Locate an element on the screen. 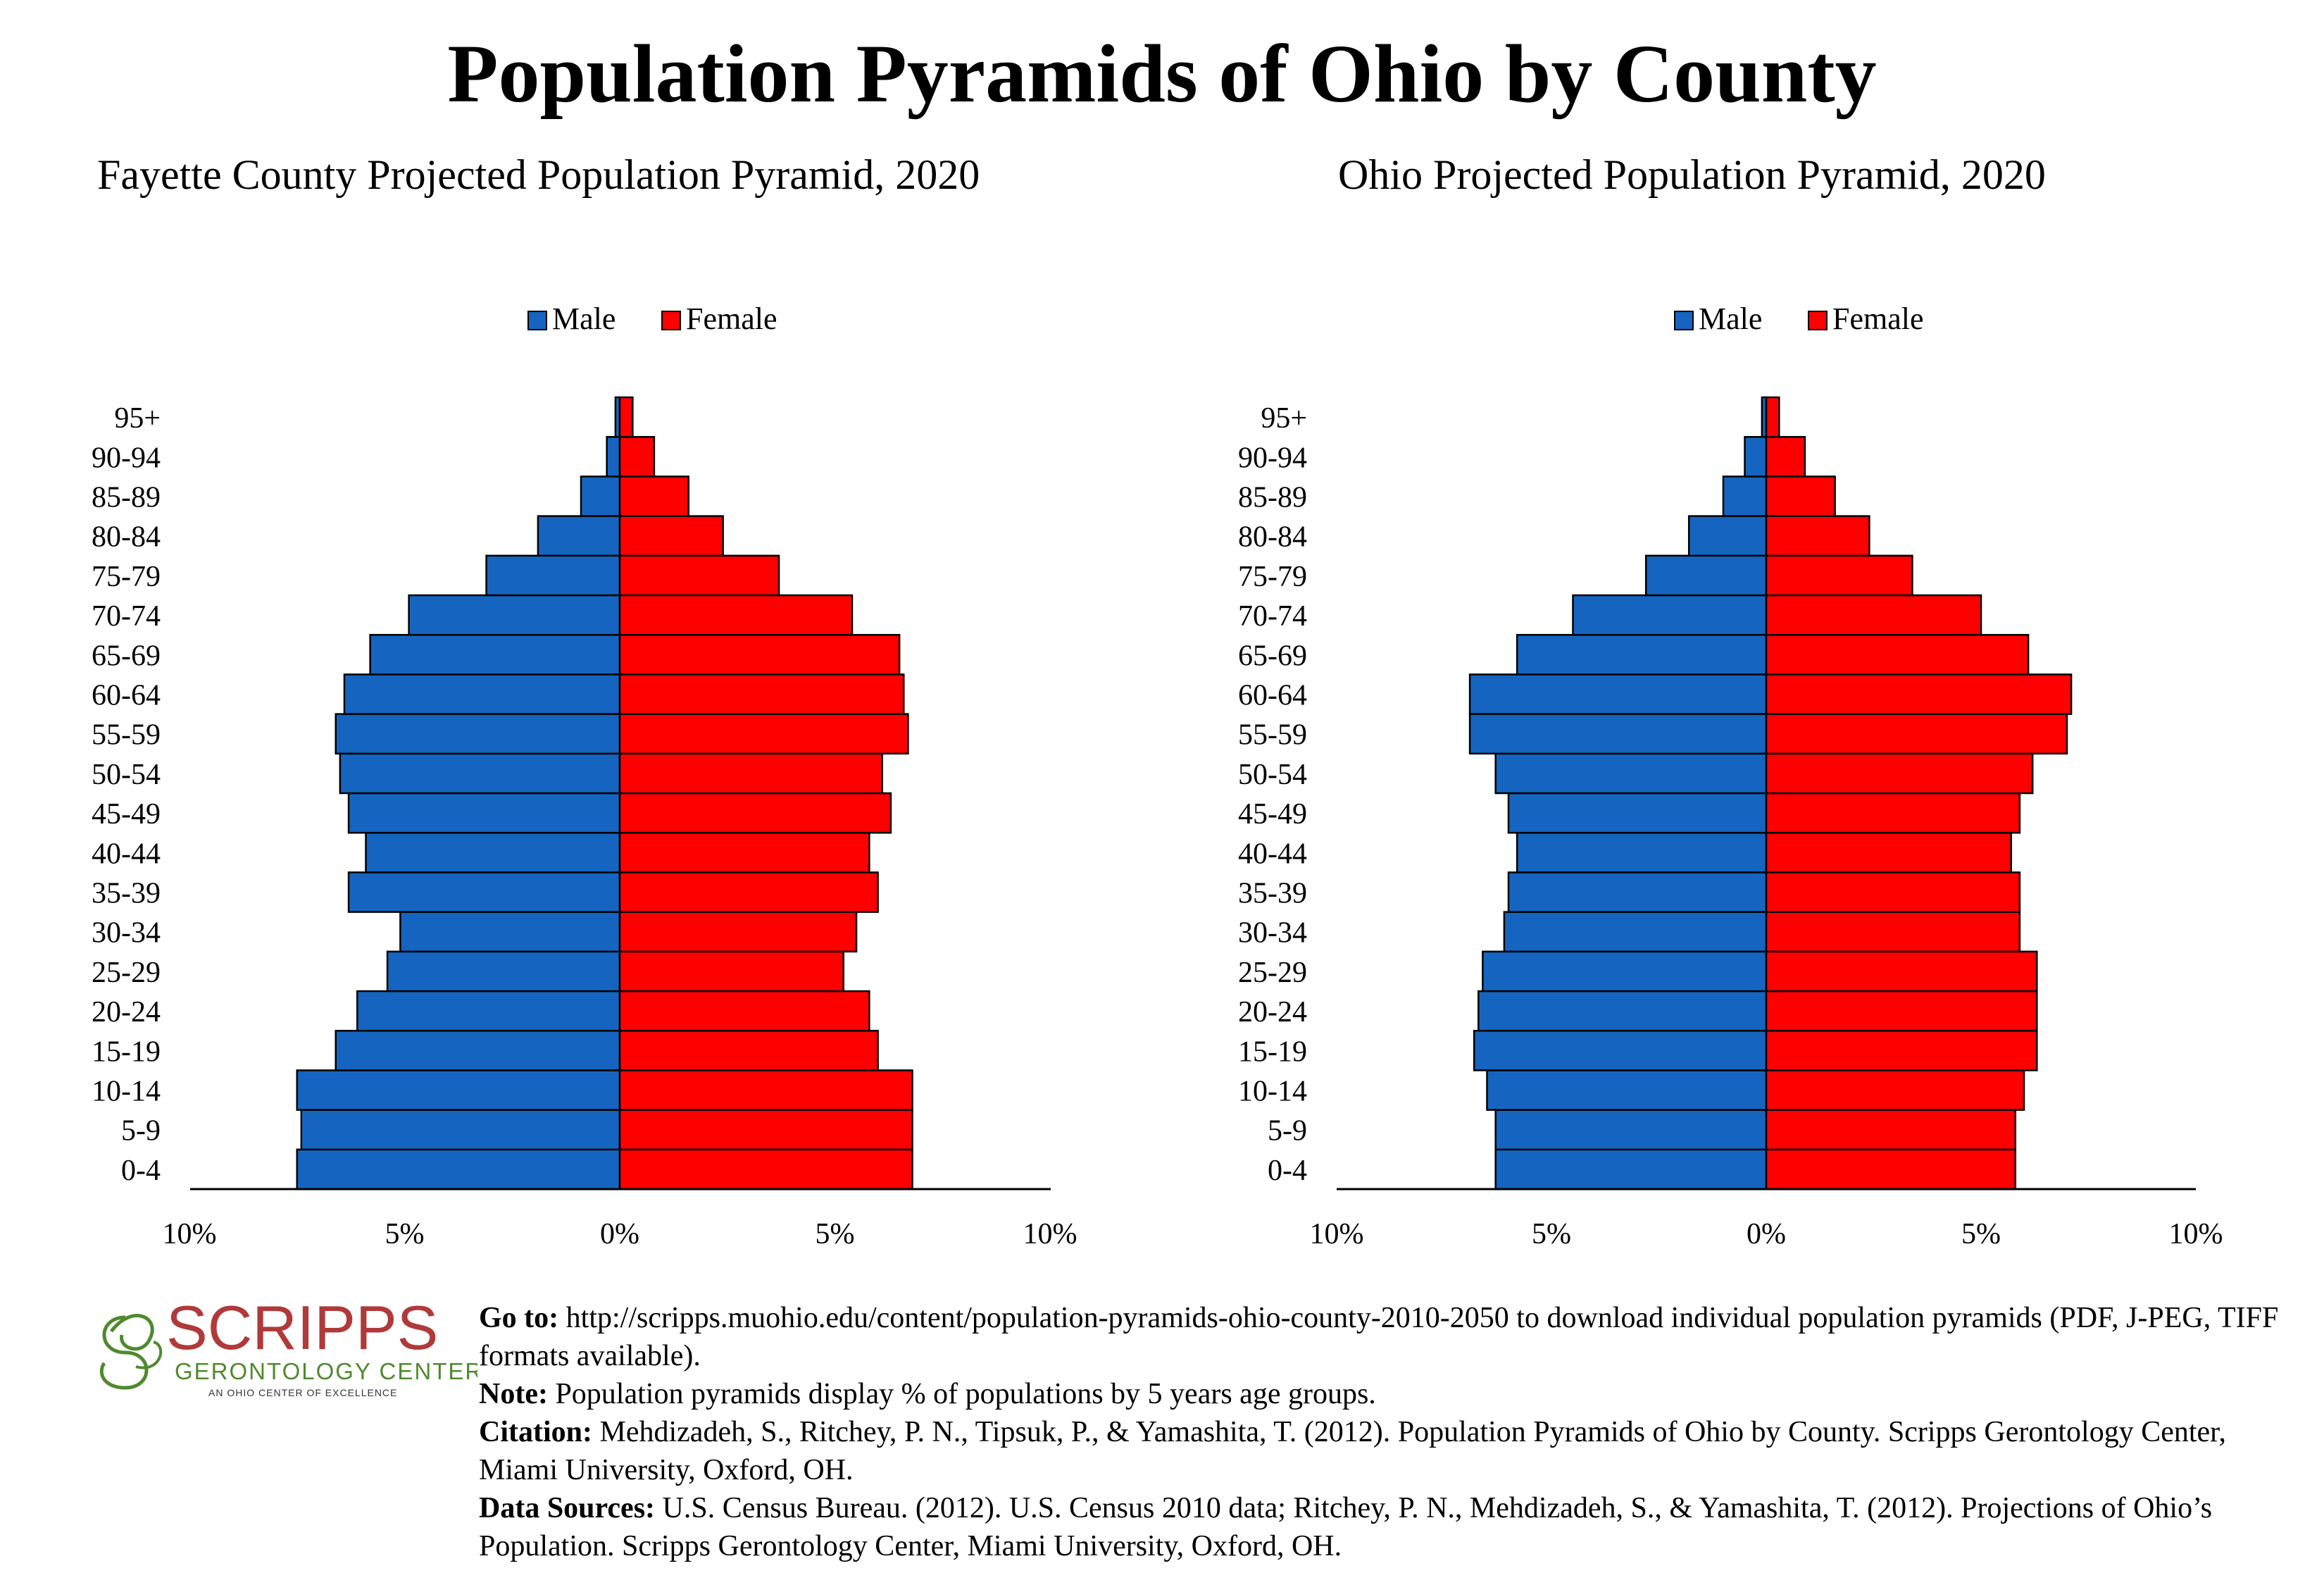  age-label-5-9: 5-9 is located at coordinates (141, 1131).